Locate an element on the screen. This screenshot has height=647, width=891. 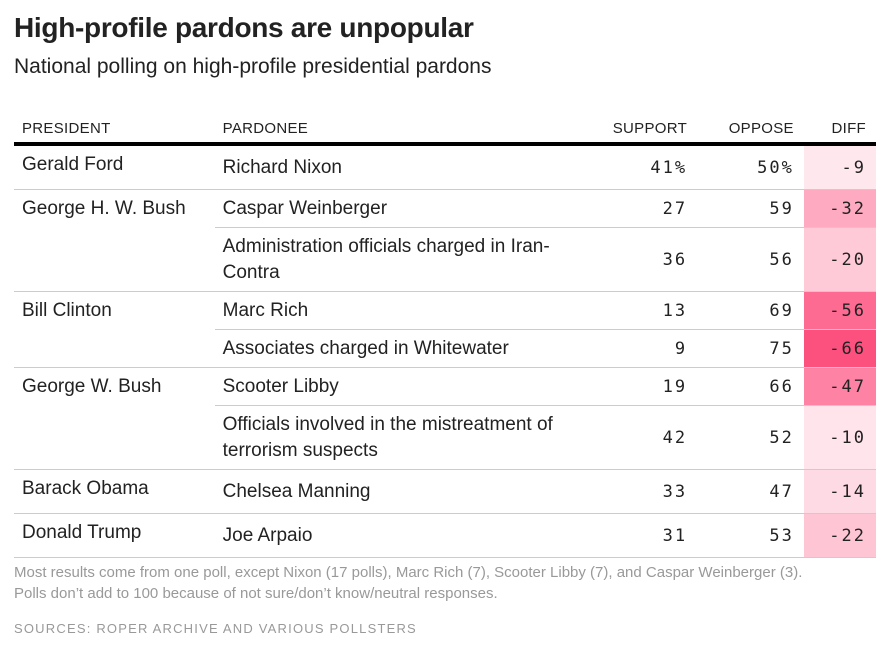
support-cell: 9 is located at coordinates (643, 348).